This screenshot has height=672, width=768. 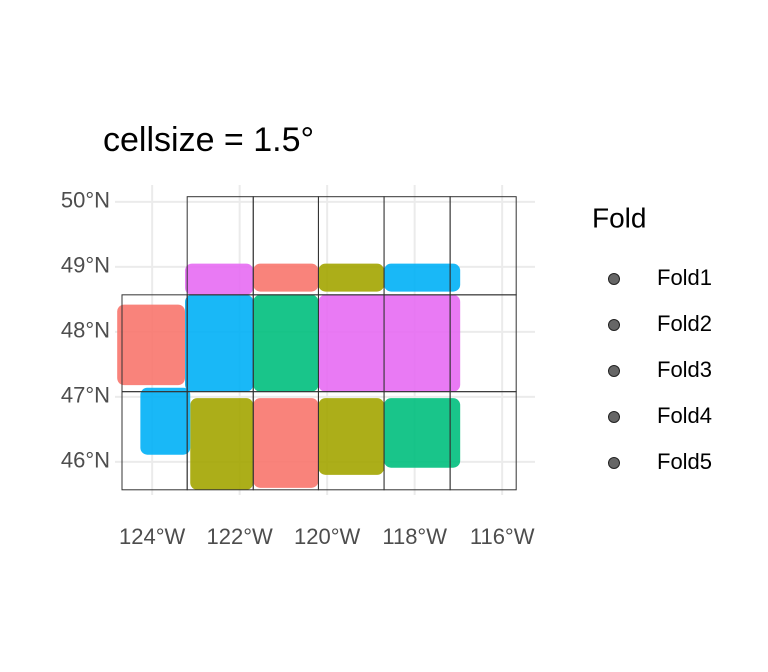 What do you see at coordinates (684, 323) in the screenshot?
I see `legend-label: Fold2` at bounding box center [684, 323].